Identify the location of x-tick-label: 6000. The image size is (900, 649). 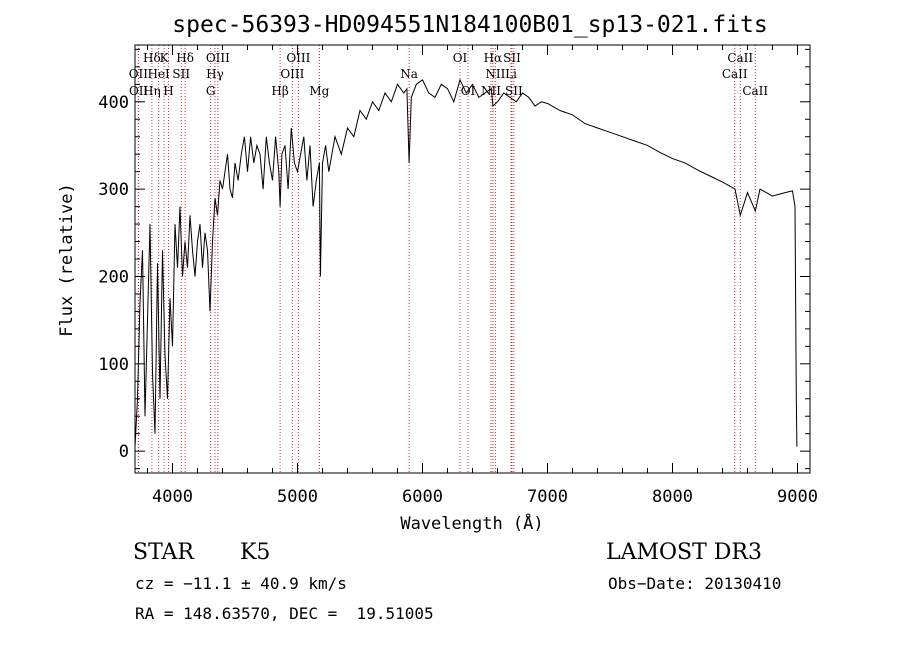
(422, 497).